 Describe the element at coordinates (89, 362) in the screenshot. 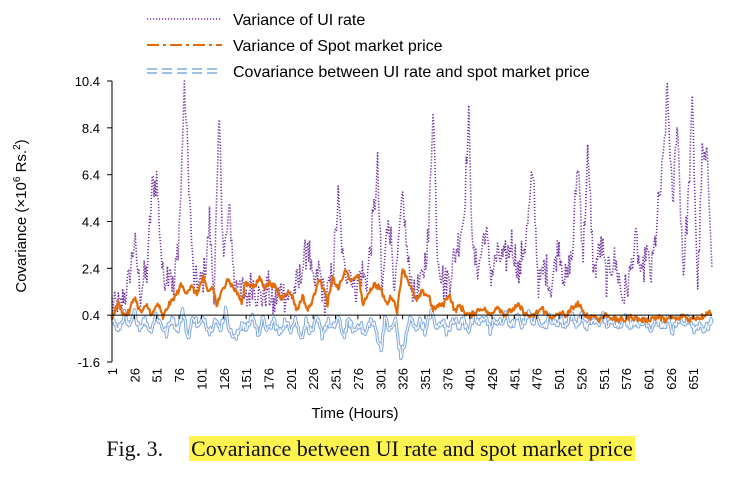

I see `y-tick-label: -1.6` at that location.